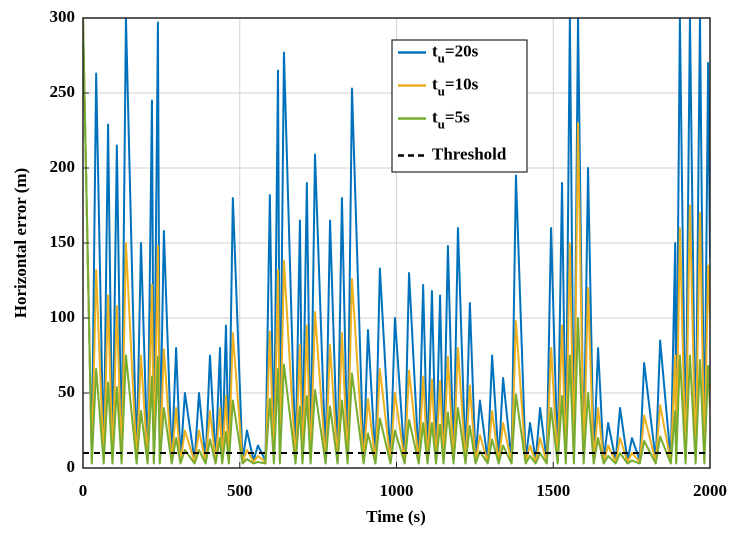  What do you see at coordinates (459, 106) in the screenshot?
I see `legend-box` at bounding box center [459, 106].